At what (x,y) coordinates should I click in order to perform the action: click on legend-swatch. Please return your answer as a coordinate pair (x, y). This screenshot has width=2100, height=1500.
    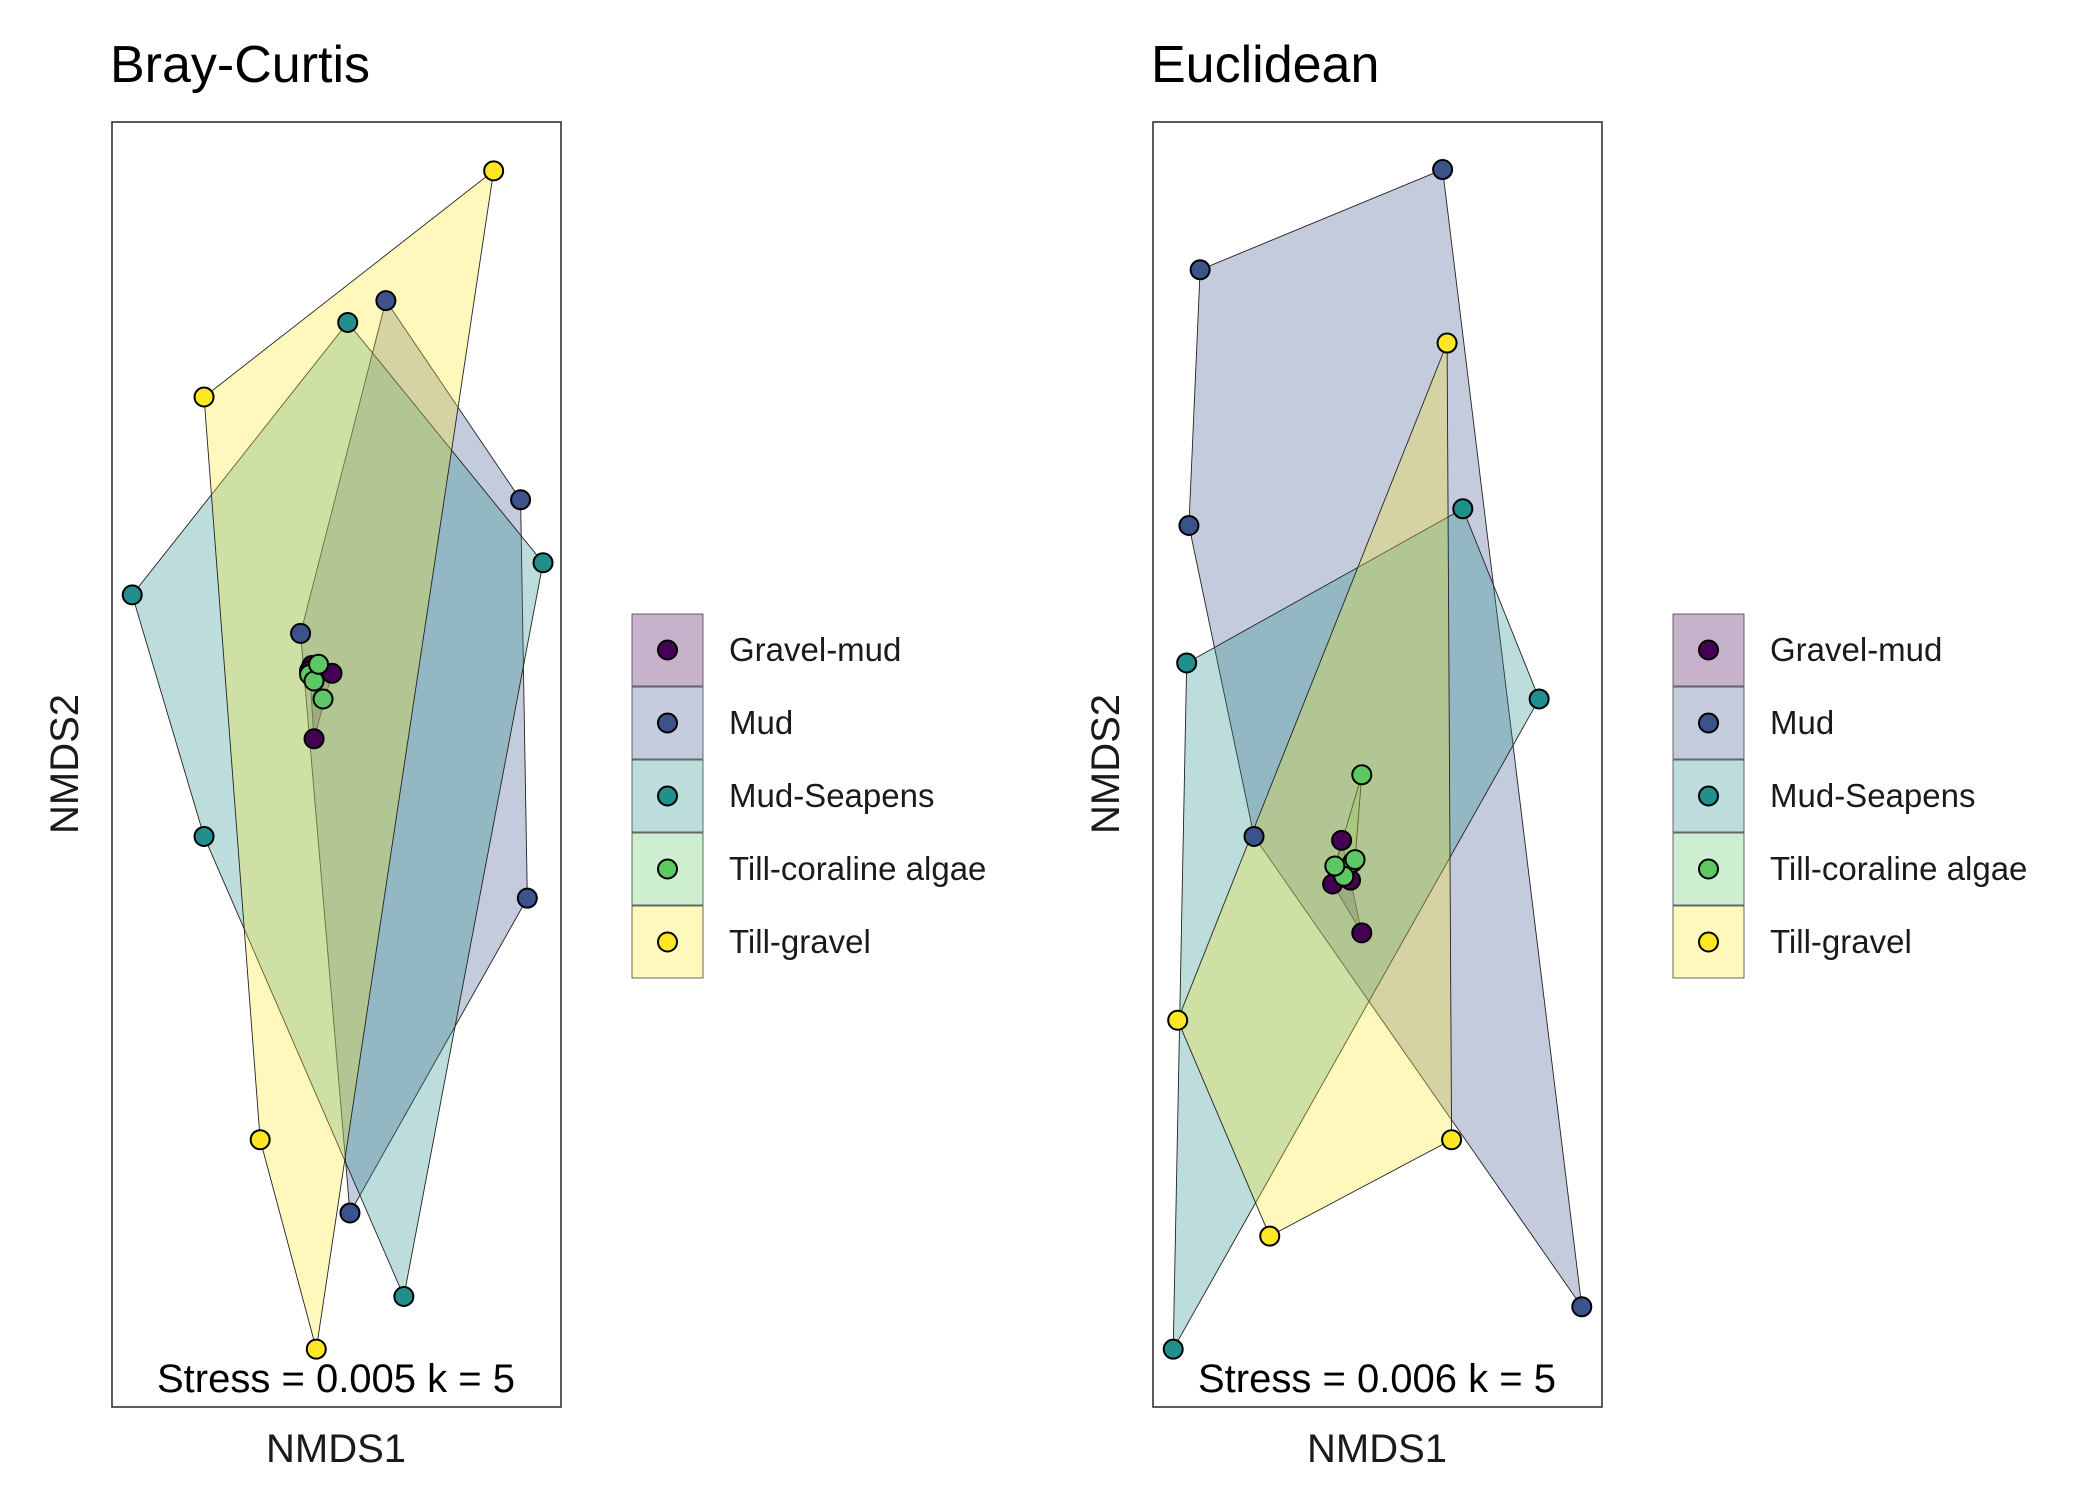
    Looking at the image, I should click on (1708, 869).